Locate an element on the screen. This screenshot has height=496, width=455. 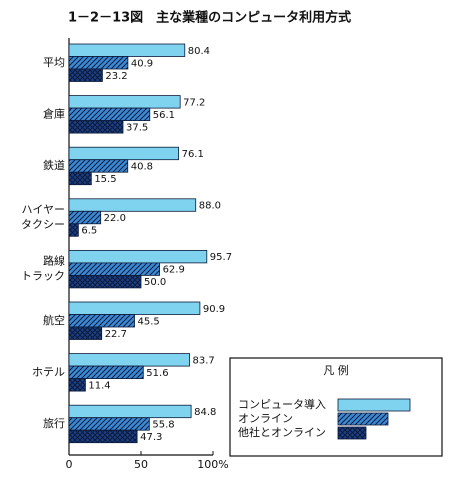
value-label: 84.8 is located at coordinates (205, 412).